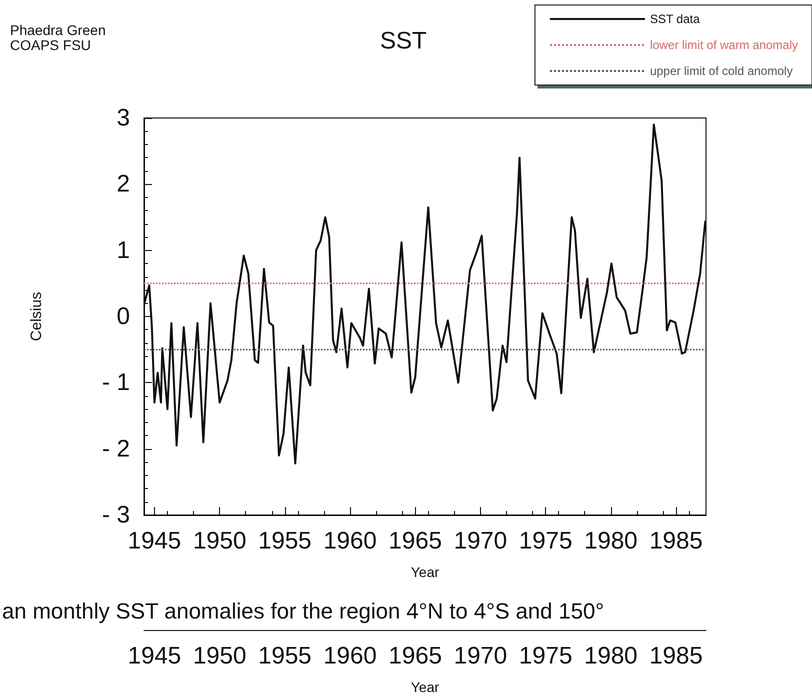 The image size is (812, 695). I want to click on y-tick-label: 0, so click(123, 316).